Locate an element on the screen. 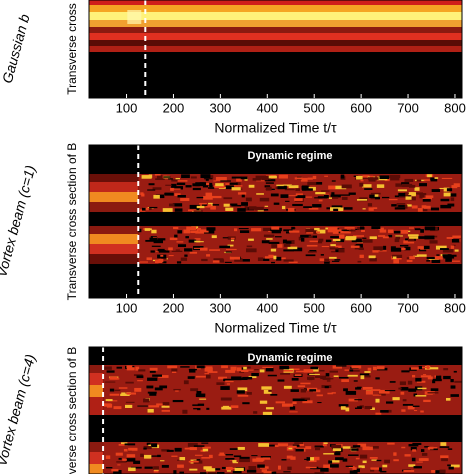 The image size is (474, 474). annotation: Dynamic regime is located at coordinates (290, 156).